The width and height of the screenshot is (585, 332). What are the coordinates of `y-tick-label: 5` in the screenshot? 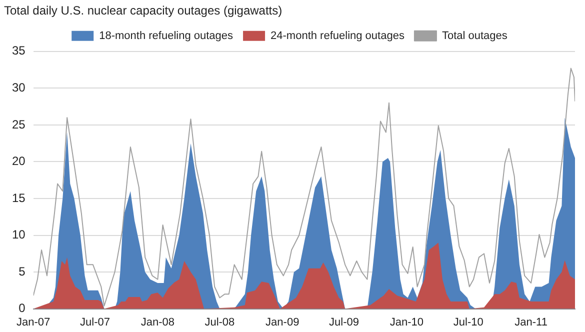 It's located at (22, 271).